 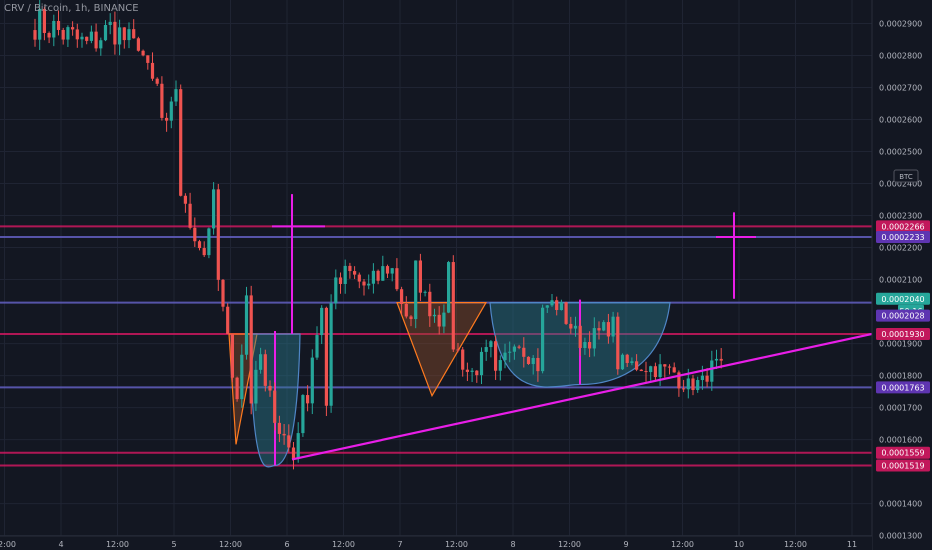 I want to click on price-tick-label: 0.0001600, so click(x=900, y=440).